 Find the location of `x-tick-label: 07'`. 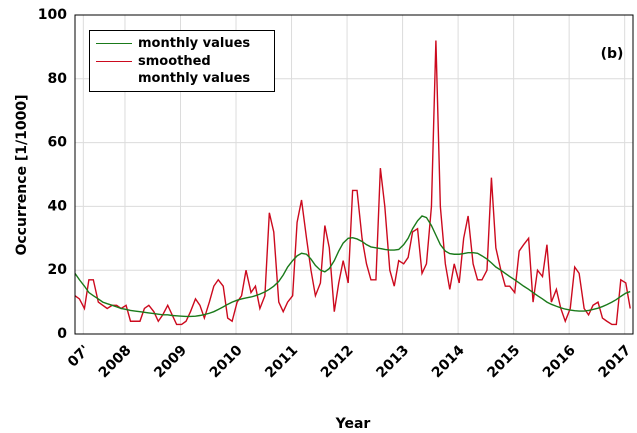

x-tick-label: 07' is located at coordinates (79, 356).